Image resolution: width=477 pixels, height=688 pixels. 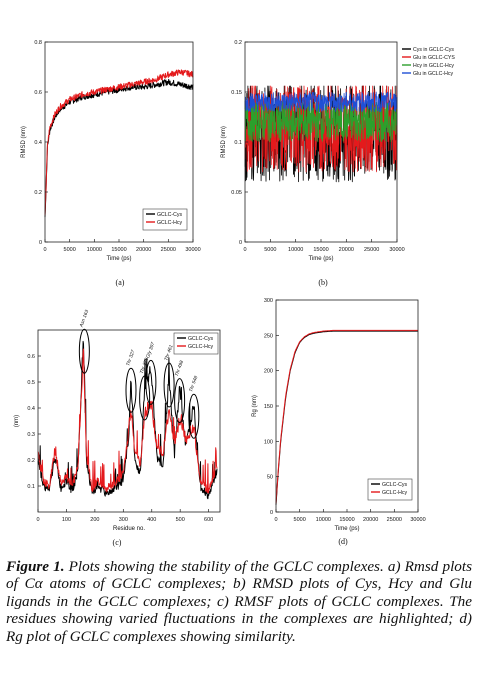 What do you see at coordinates (268, 407) in the screenshot?
I see `y-tick-label: 150` at bounding box center [268, 407].